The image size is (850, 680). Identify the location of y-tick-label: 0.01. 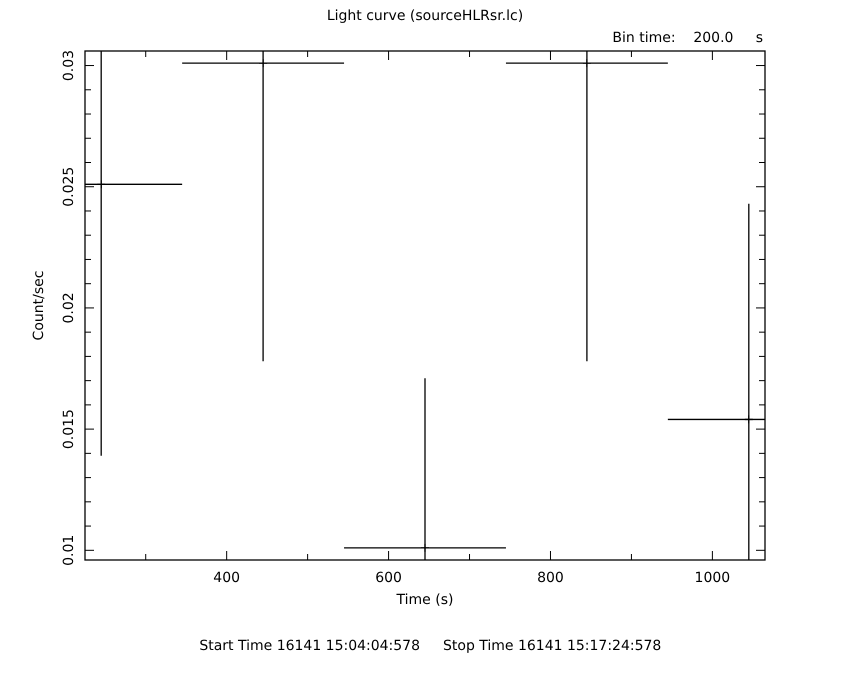
(69, 550).